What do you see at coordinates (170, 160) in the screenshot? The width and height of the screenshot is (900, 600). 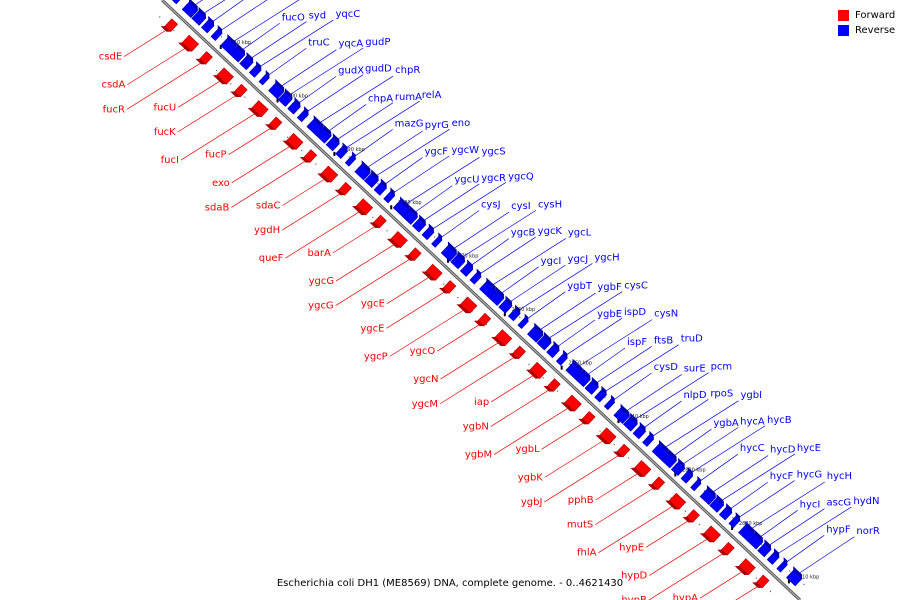 I see `forward-gene-label: fucI` at bounding box center [170, 160].